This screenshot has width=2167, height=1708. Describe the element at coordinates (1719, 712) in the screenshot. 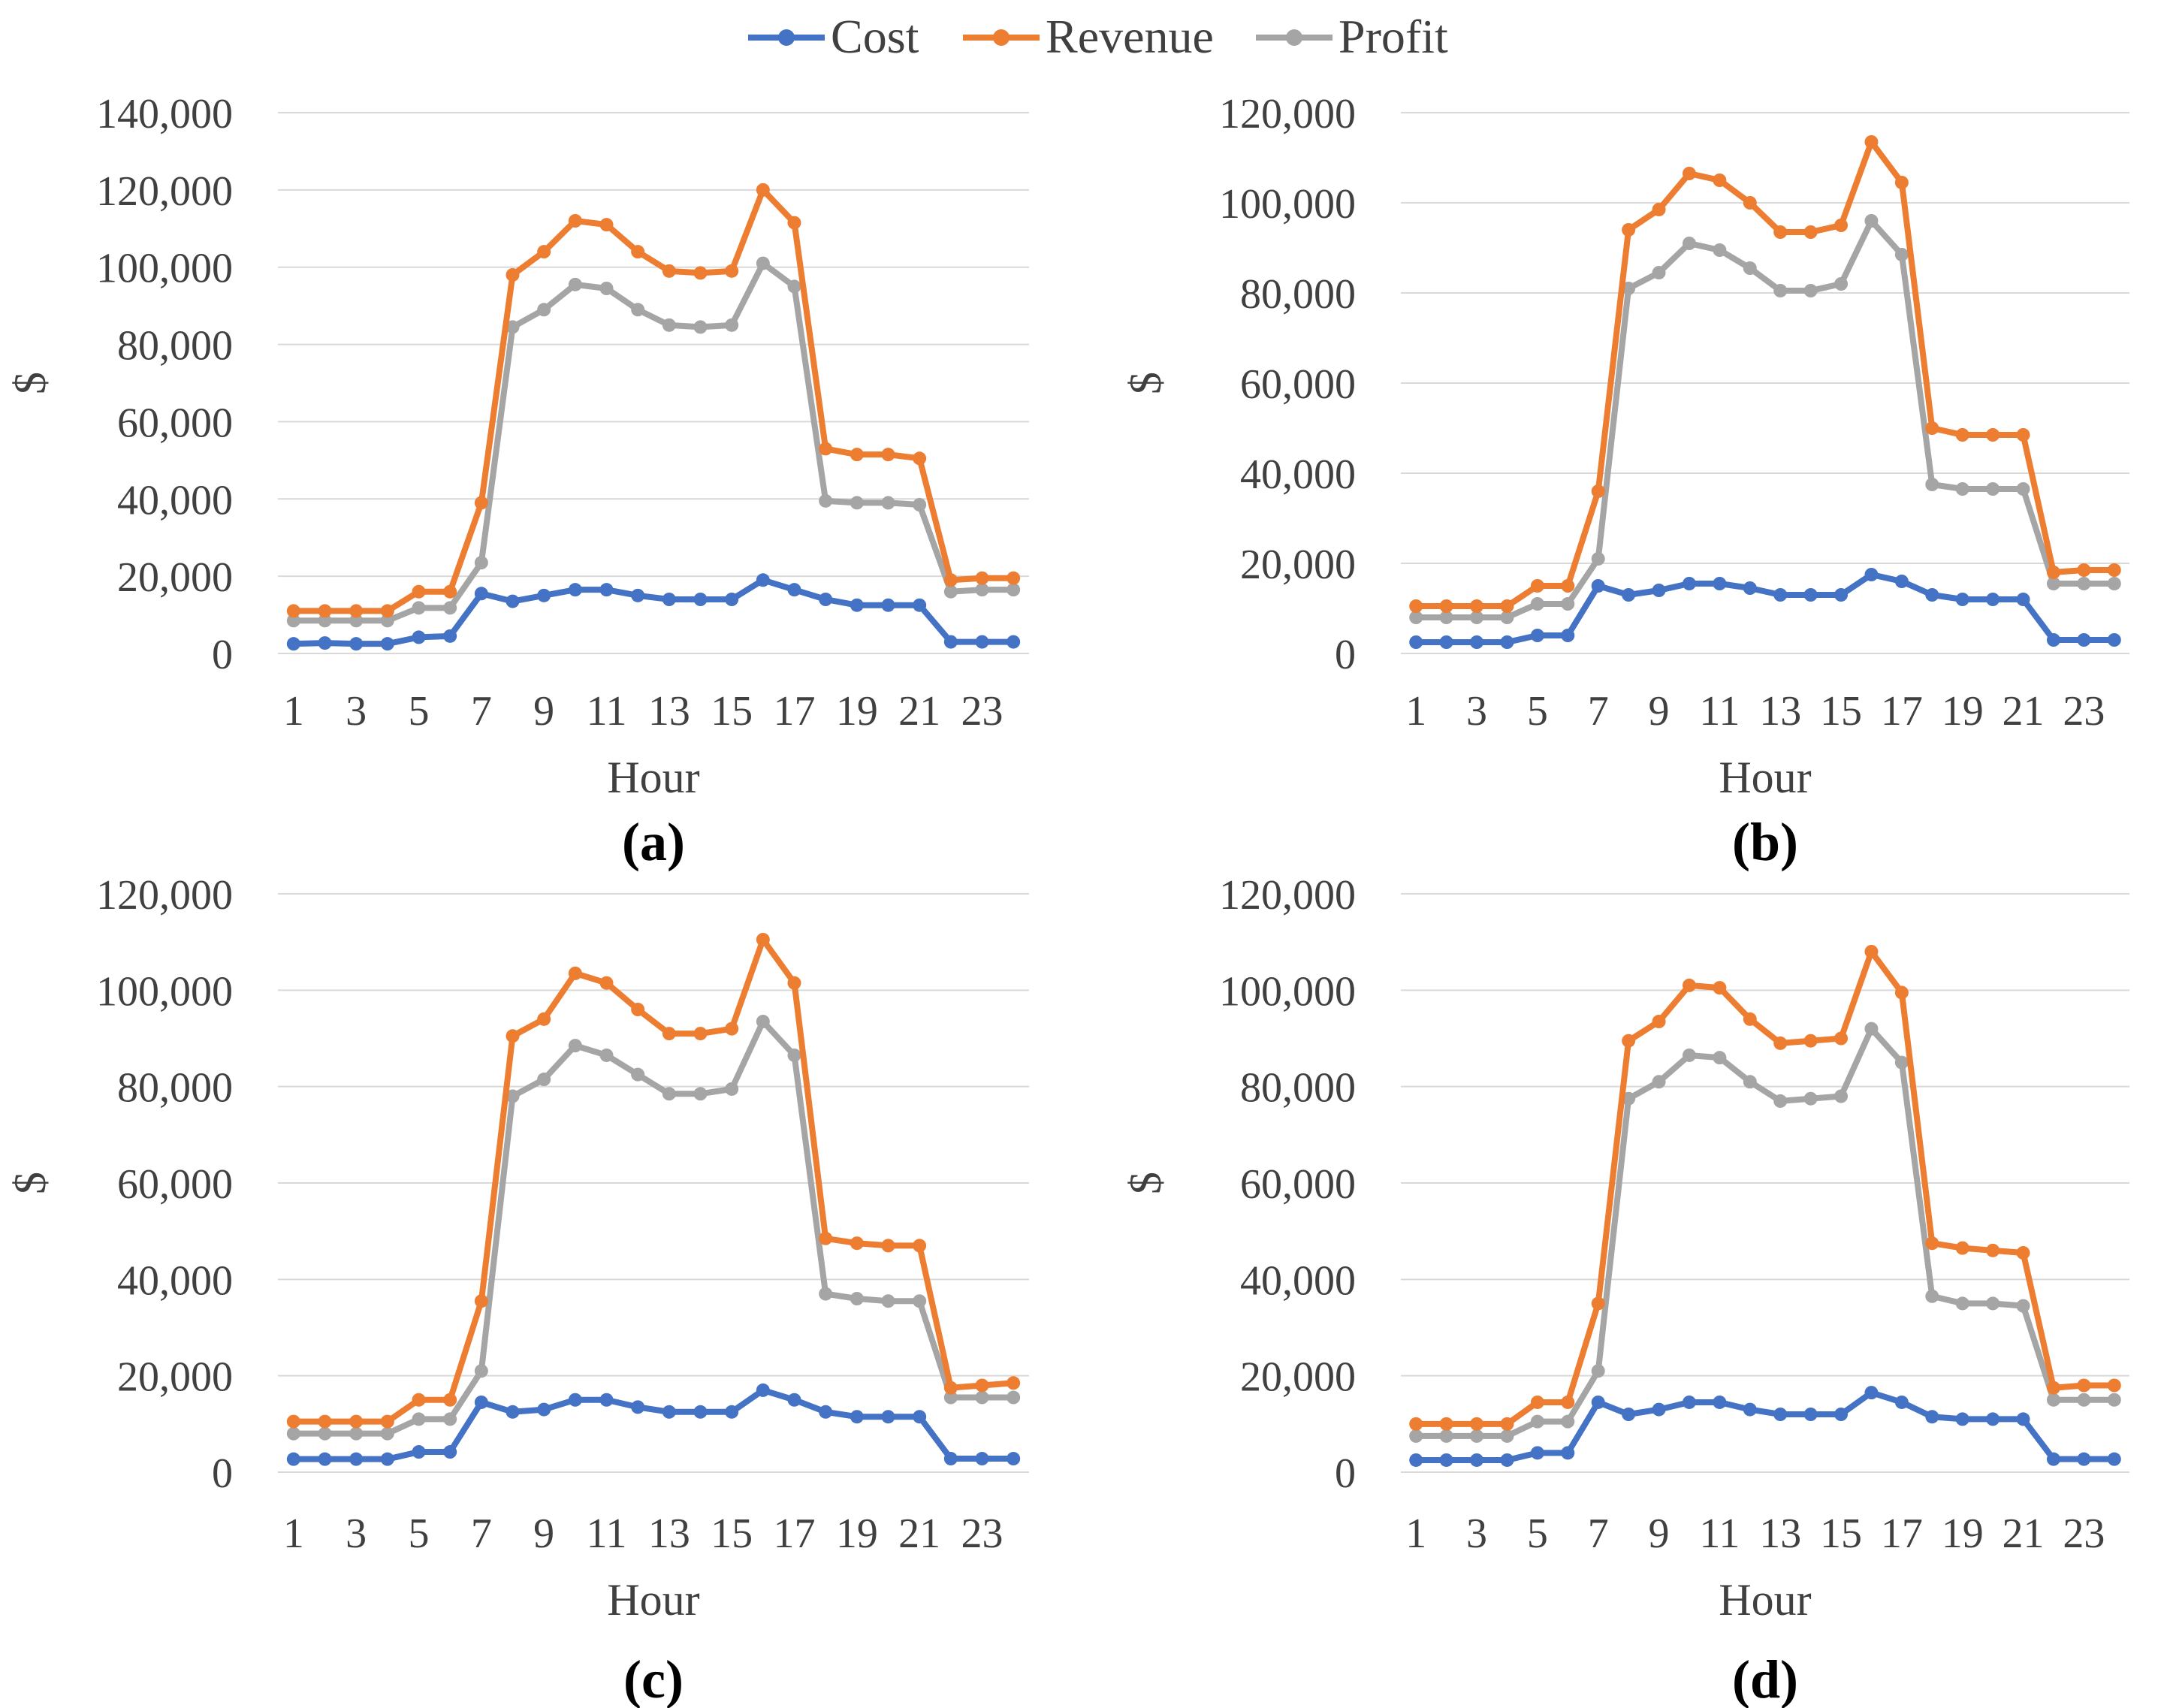

I see `x-tick-label-b-5: 11` at that location.